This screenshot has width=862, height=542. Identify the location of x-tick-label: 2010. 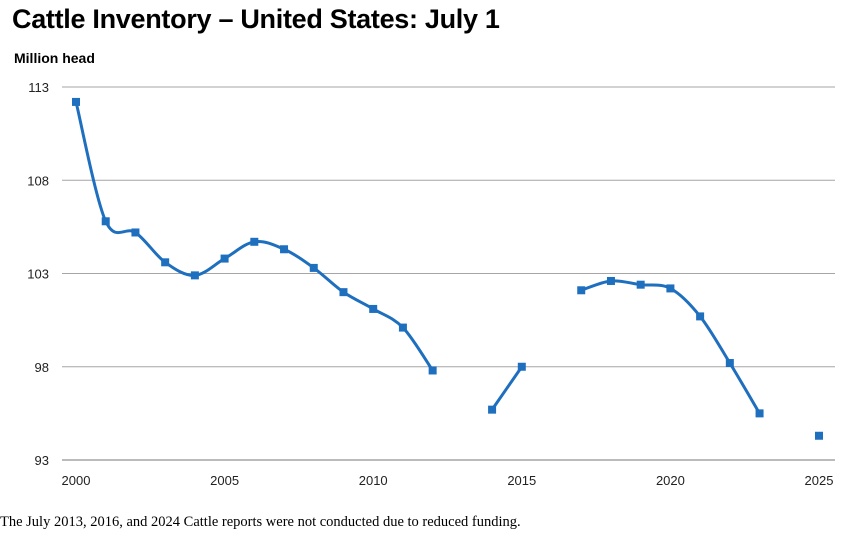
(373, 480).